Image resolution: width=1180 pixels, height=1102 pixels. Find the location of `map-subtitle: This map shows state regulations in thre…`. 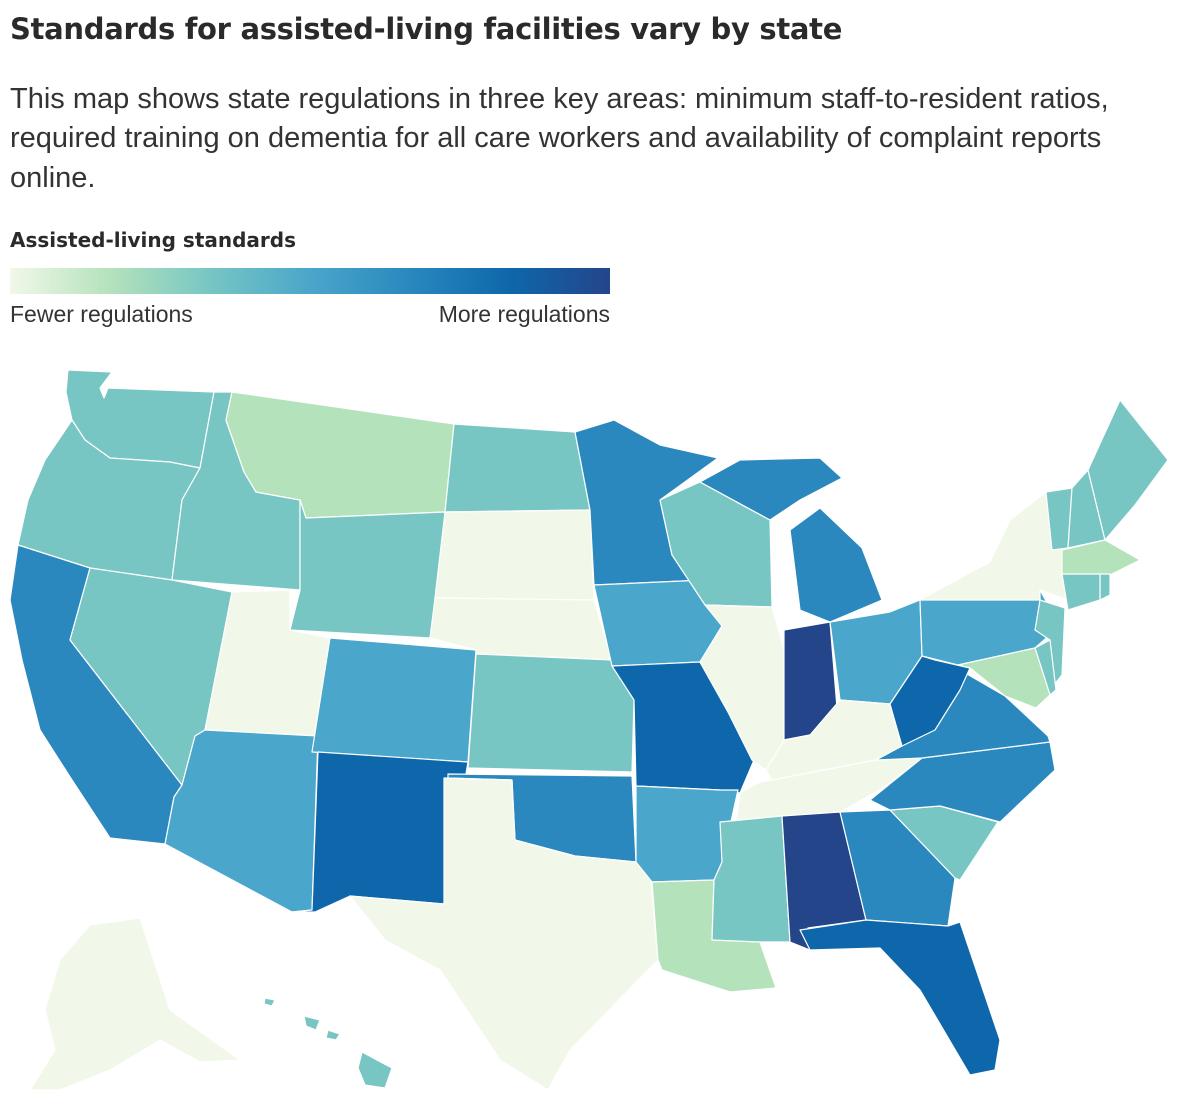

map-subtitle: This map shows state regulations in thre… is located at coordinates (559, 138).